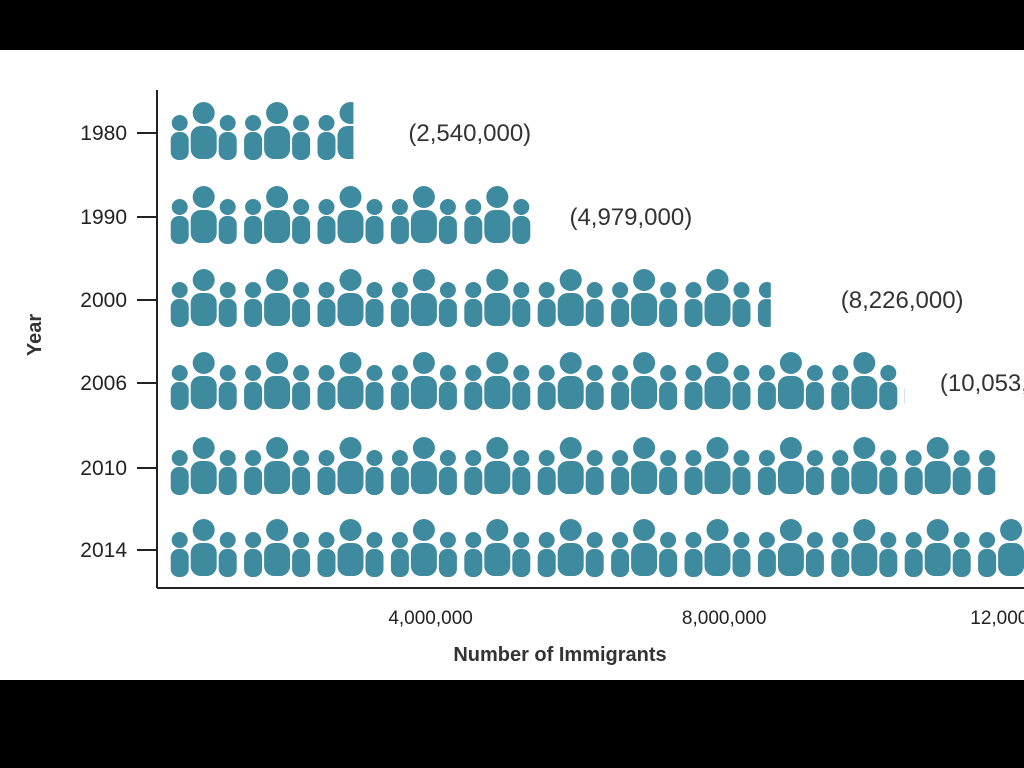  I want to click on value-label-2000: (8,226,000), so click(902, 300).